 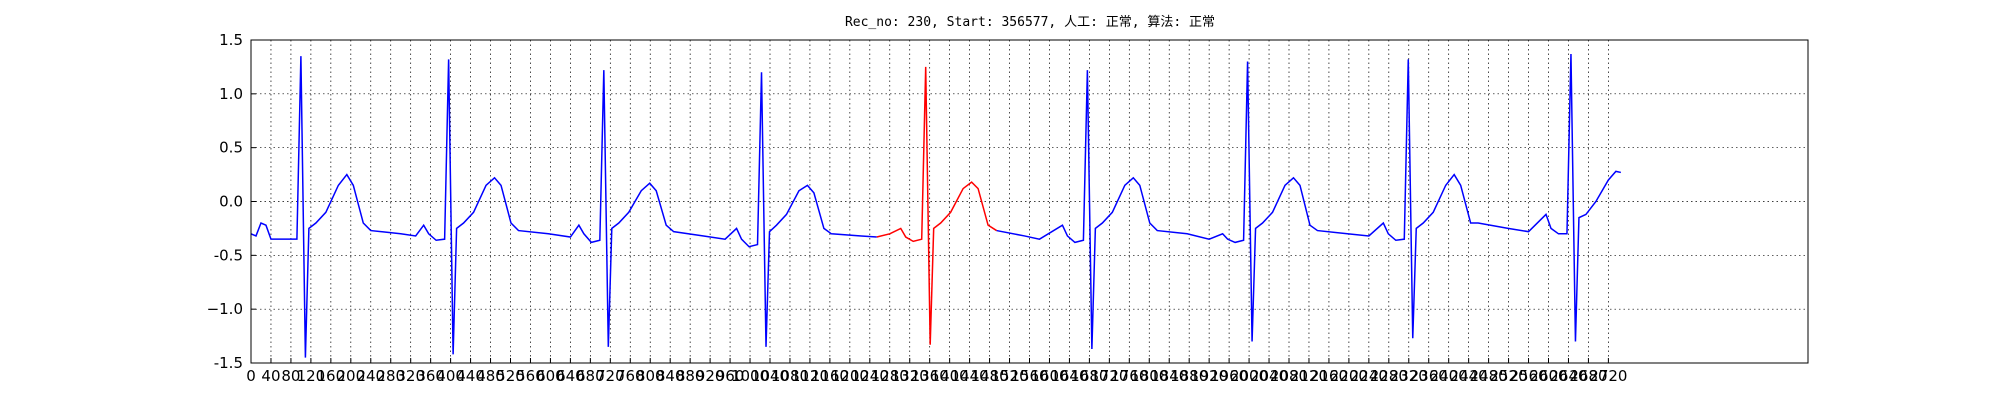 I want to click on x-tick-label: 2360, so click(x=1429, y=376).